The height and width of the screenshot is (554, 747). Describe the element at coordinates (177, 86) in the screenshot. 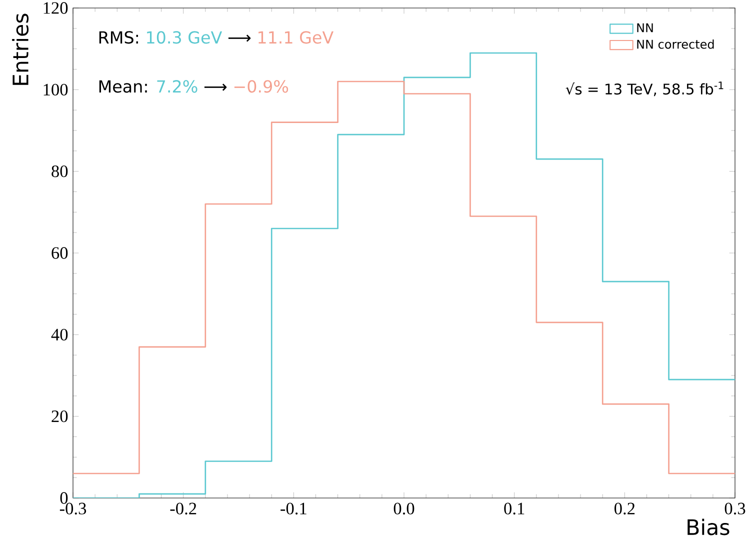

I see `annotation: 7.2%` at that location.